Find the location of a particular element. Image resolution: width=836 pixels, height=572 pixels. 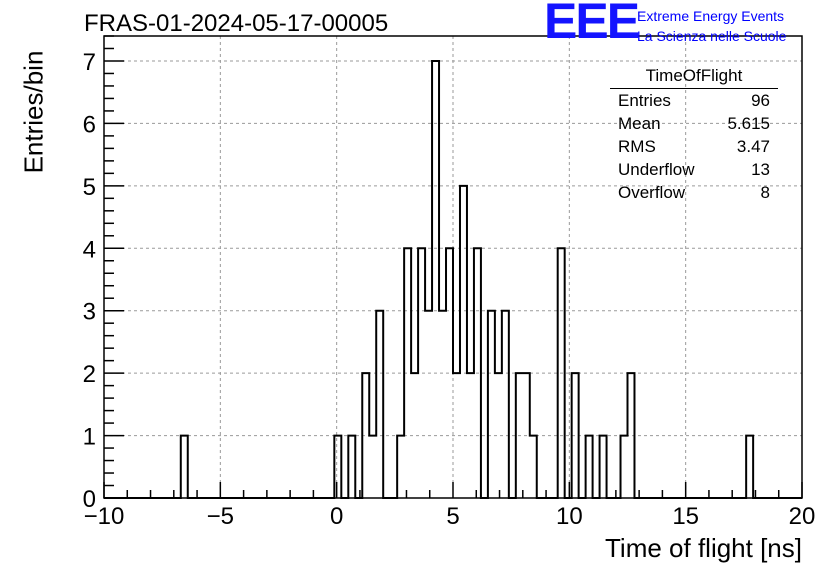

x-tick-label: 10 is located at coordinates (569, 516).